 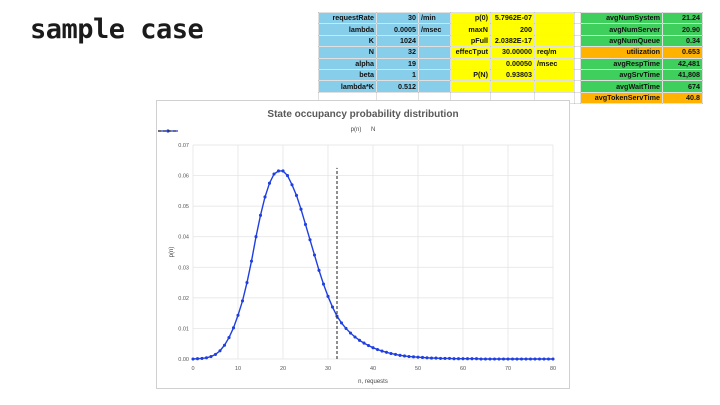 I want to click on cell-label: maxN, so click(x=470, y=29).